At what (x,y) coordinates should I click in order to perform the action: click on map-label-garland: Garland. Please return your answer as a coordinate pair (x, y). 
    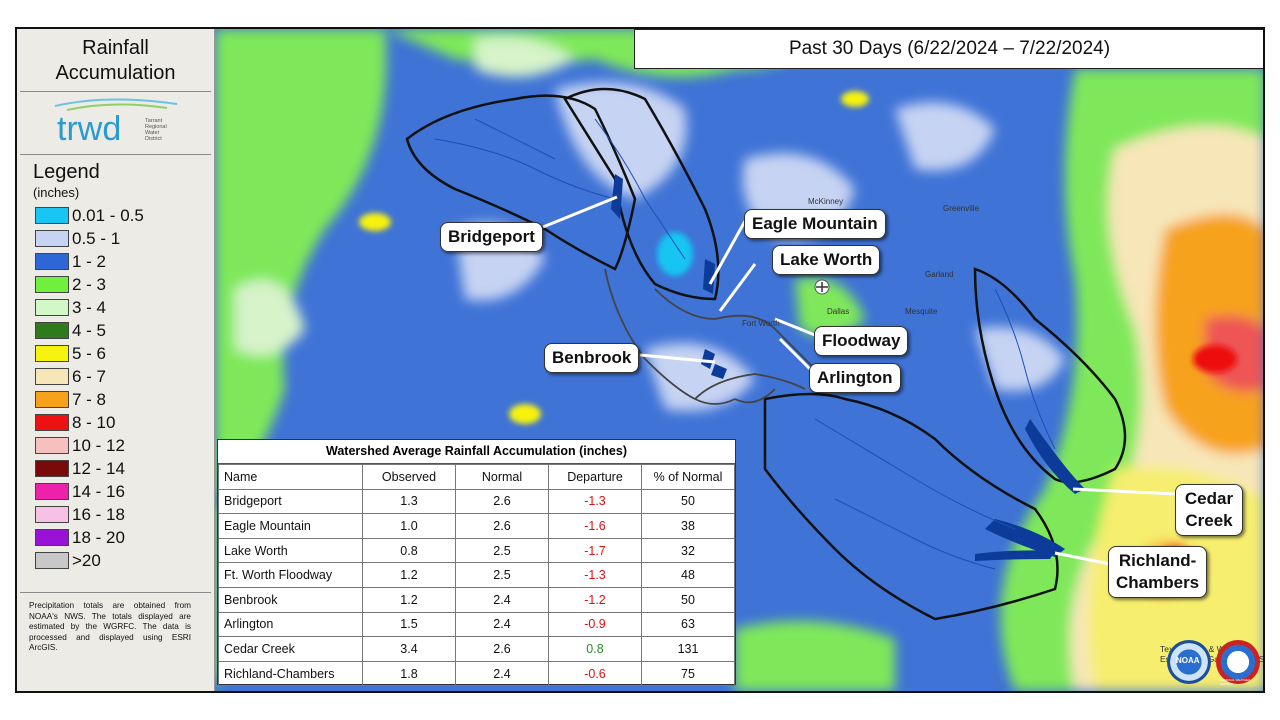
    Looking at the image, I should click on (939, 274).